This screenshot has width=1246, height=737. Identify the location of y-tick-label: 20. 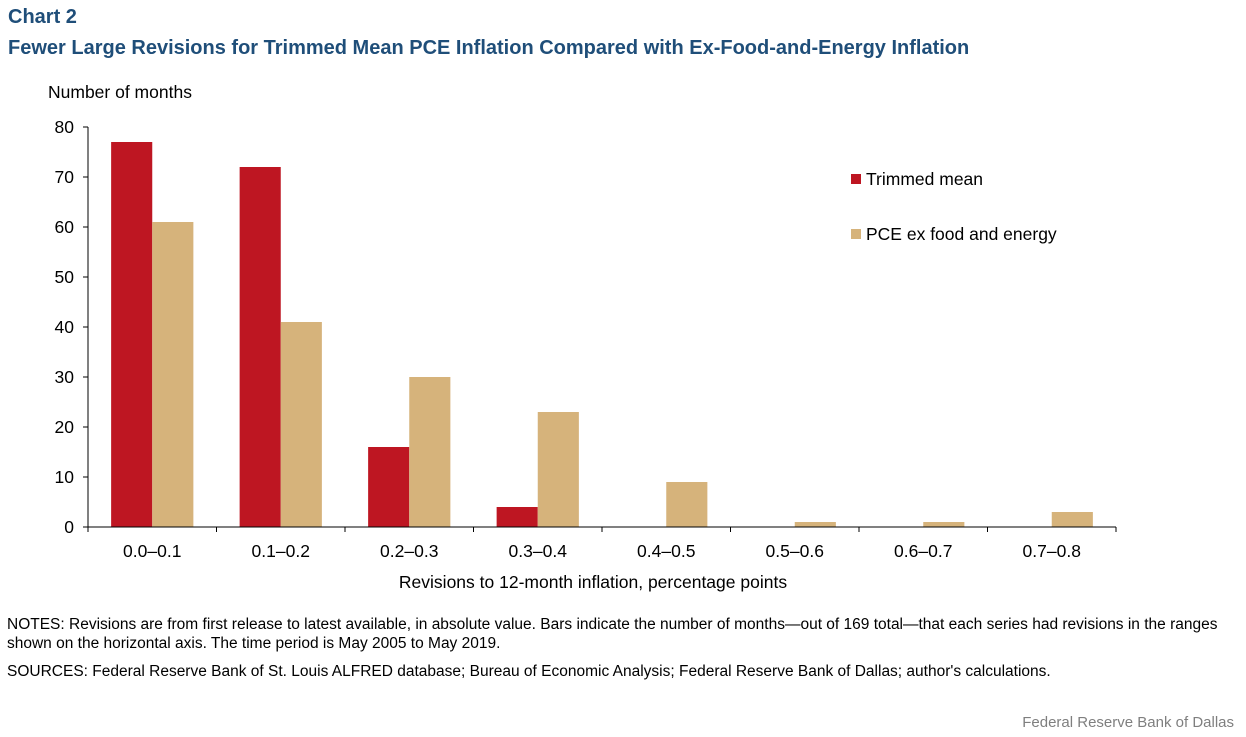
(65, 427).